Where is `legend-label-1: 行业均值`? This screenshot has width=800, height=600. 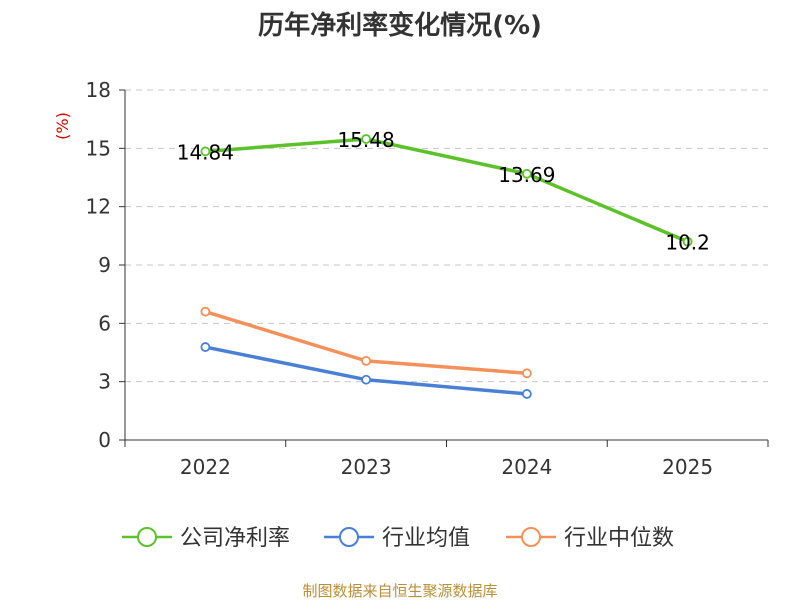 legend-label-1: 行业均值 is located at coordinates (426, 538).